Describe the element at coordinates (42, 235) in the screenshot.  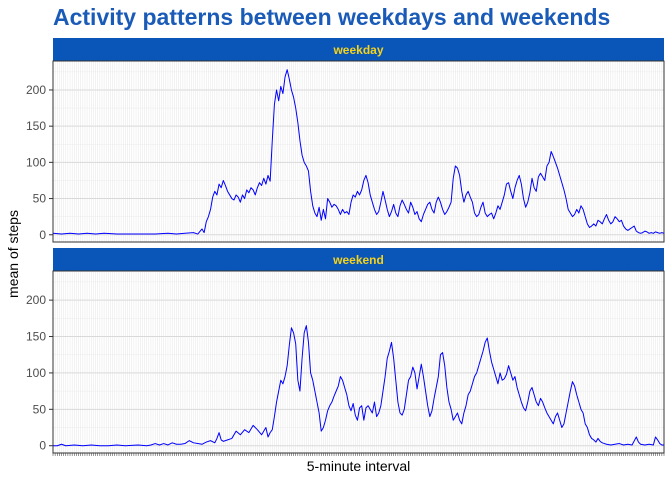
I see `y-tick-label-weekday: 0` at that location.